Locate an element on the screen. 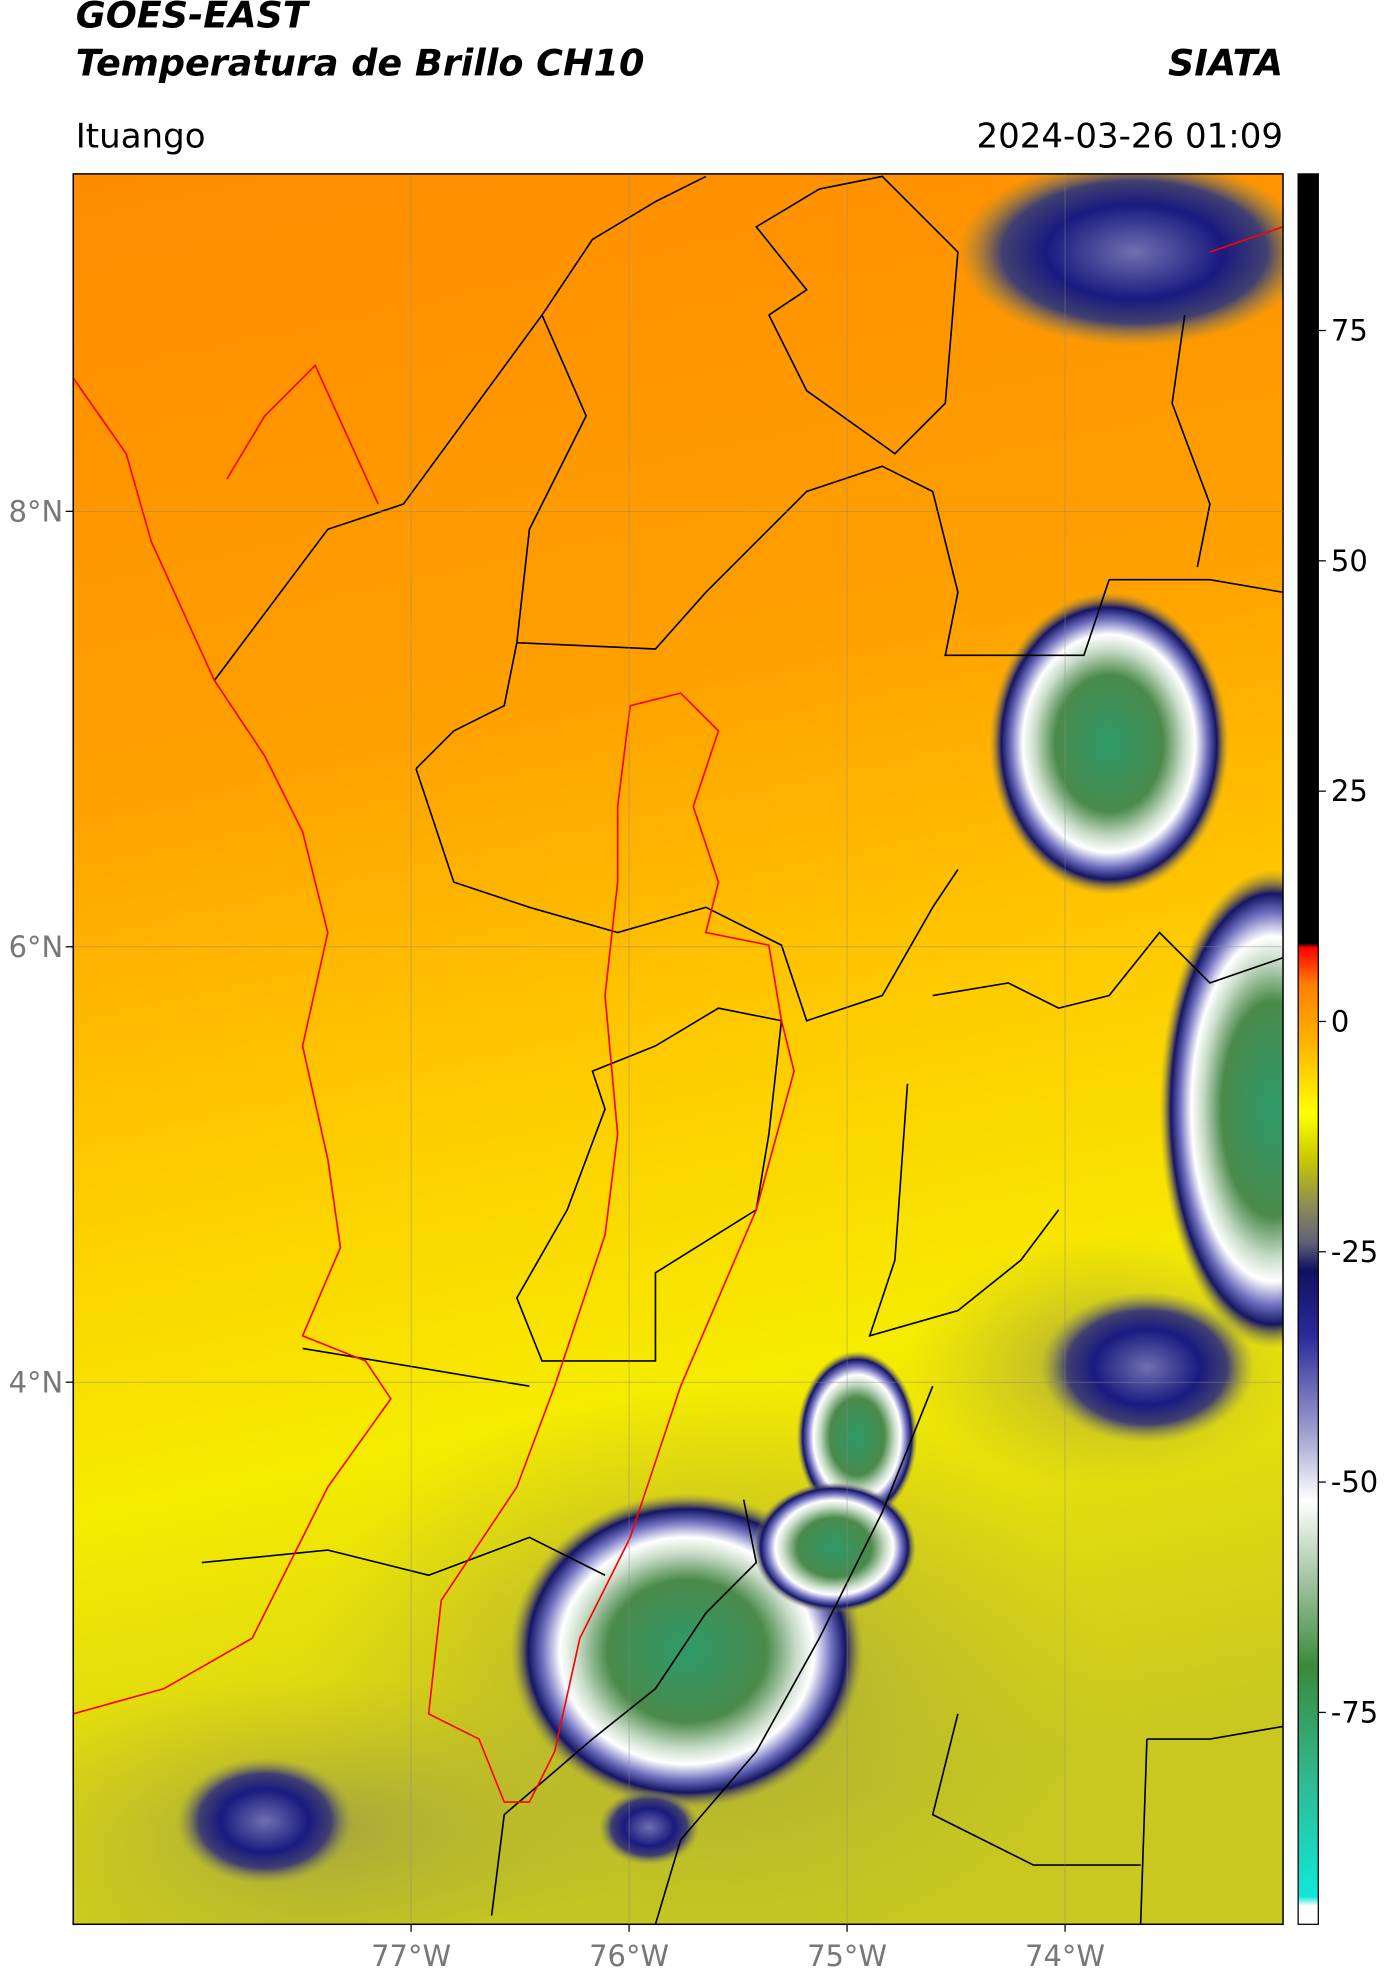 The height and width of the screenshot is (1981, 1384). x-tick-label: 76°W is located at coordinates (629, 1956).